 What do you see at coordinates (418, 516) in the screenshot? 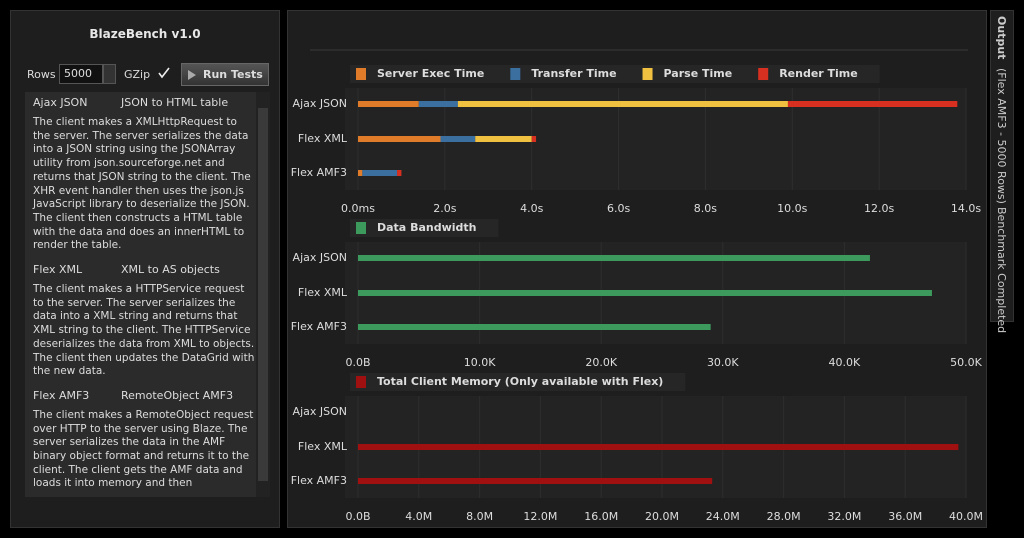
I see `x-tick-label: 4.0M` at bounding box center [418, 516].